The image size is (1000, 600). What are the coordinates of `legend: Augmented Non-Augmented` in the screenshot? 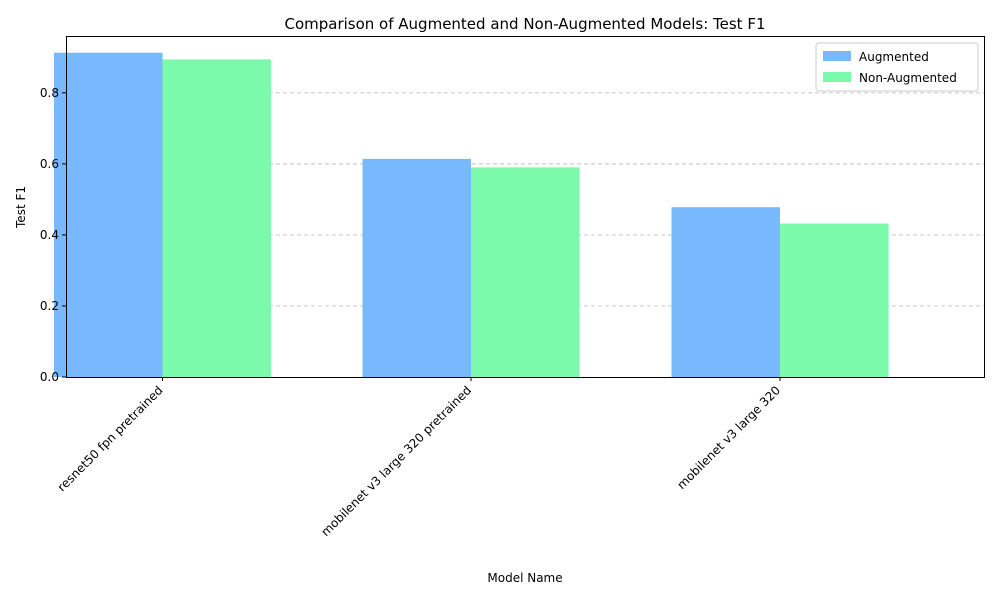 It's located at (897, 67).